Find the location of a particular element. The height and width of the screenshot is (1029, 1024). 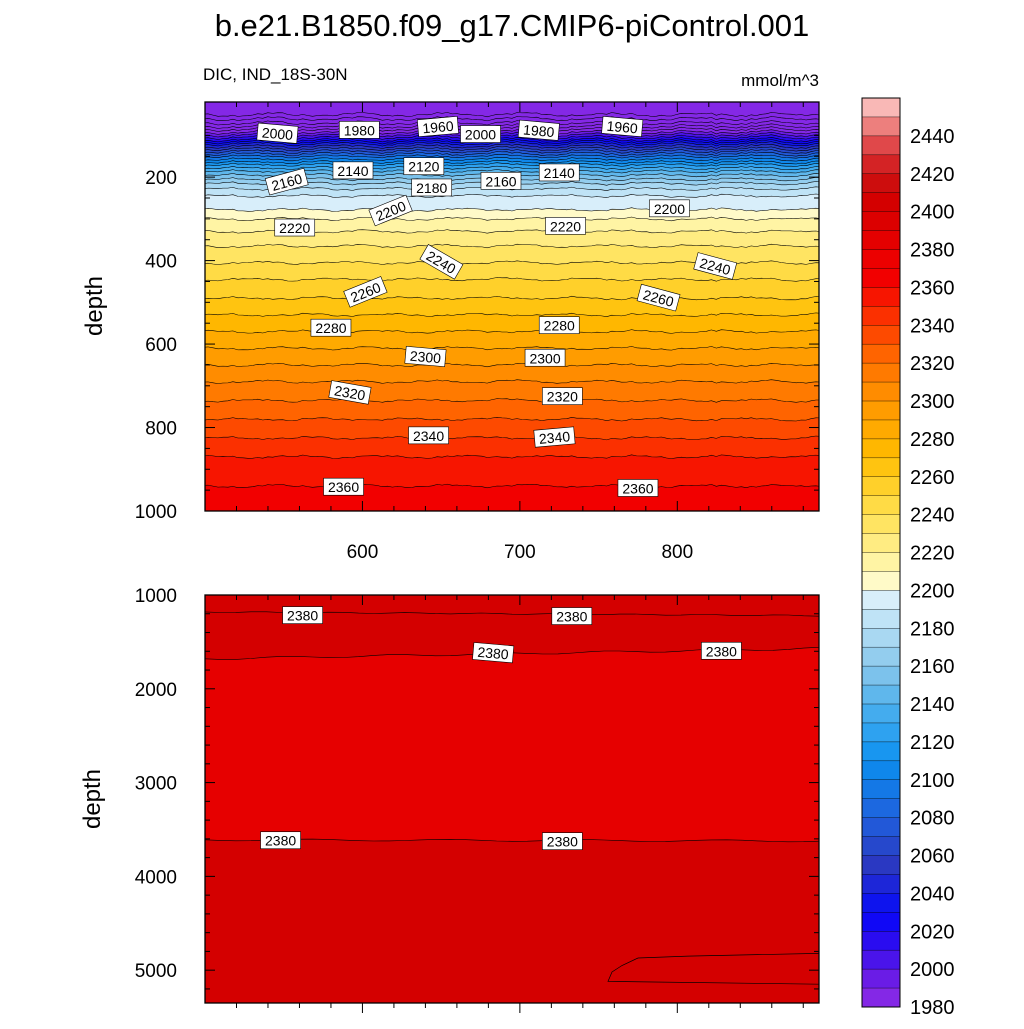

contour-label: 2000 is located at coordinates (277, 133).